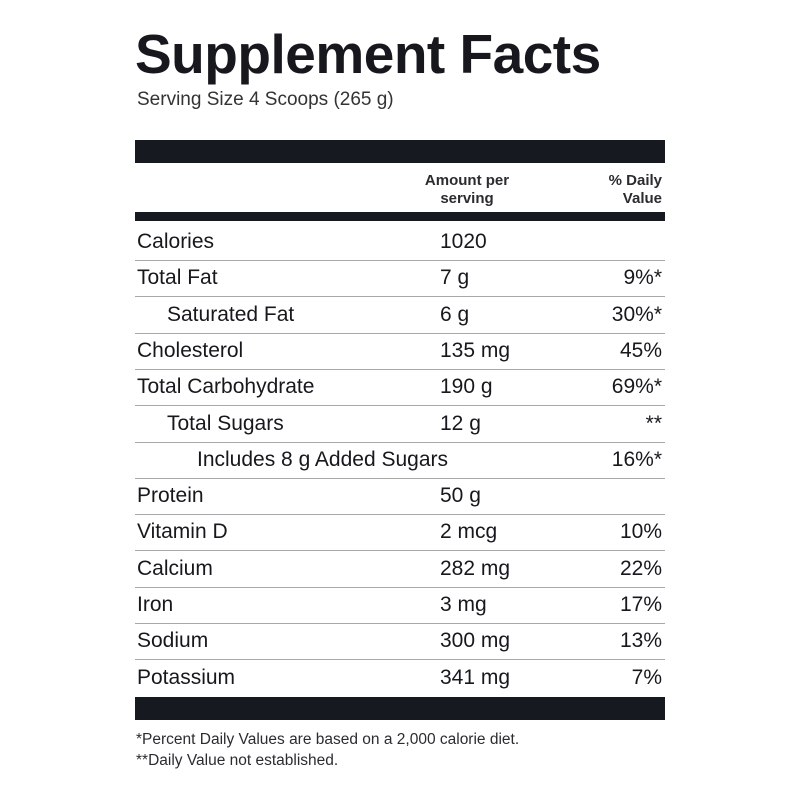 This screenshot has width=800, height=800. I want to click on daily-value: 7%, so click(646, 677).